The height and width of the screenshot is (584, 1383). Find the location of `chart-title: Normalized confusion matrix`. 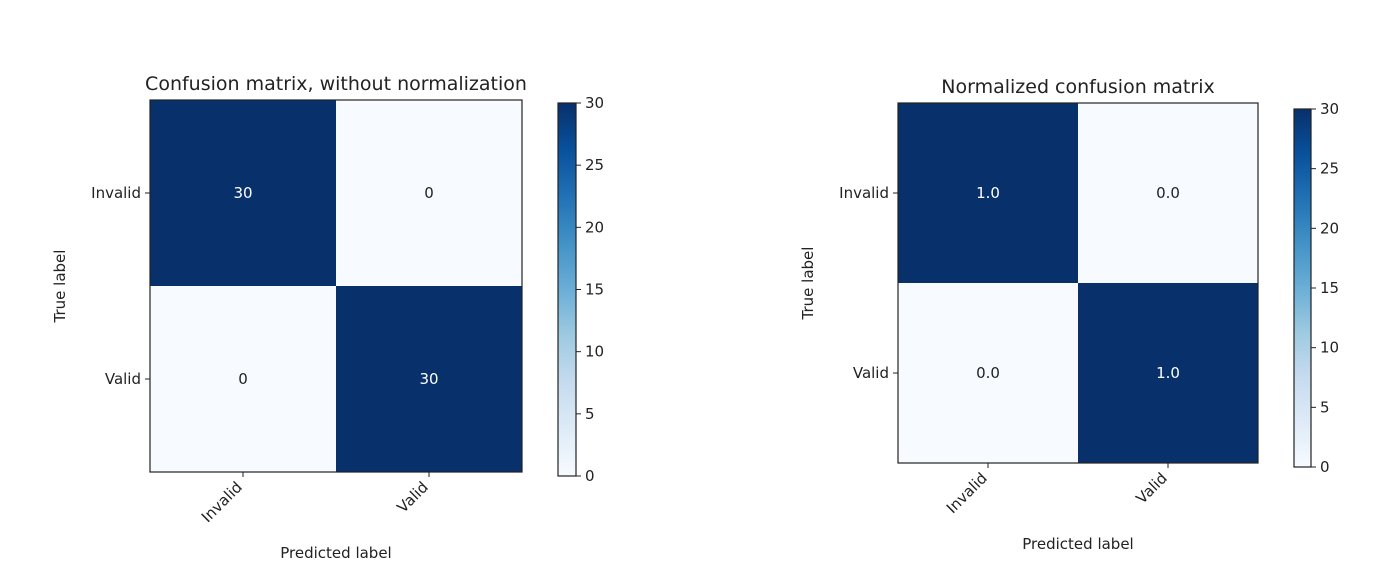

chart-title: Normalized confusion matrix is located at coordinates (1077, 87).